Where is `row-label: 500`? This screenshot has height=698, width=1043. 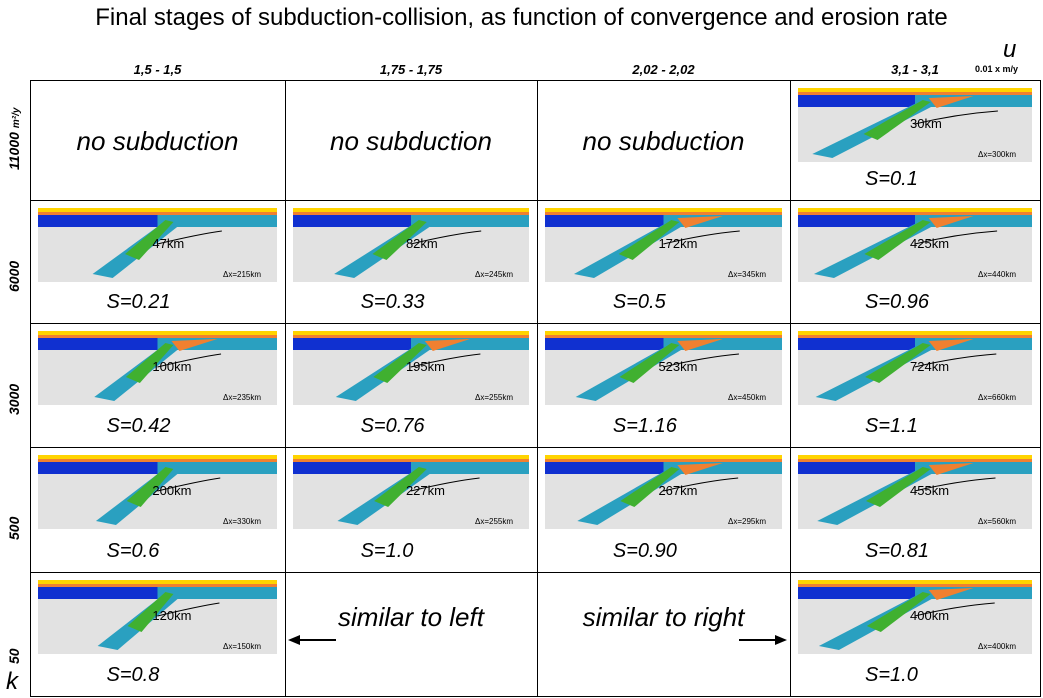
row-label: 500 is located at coordinates (14, 527).